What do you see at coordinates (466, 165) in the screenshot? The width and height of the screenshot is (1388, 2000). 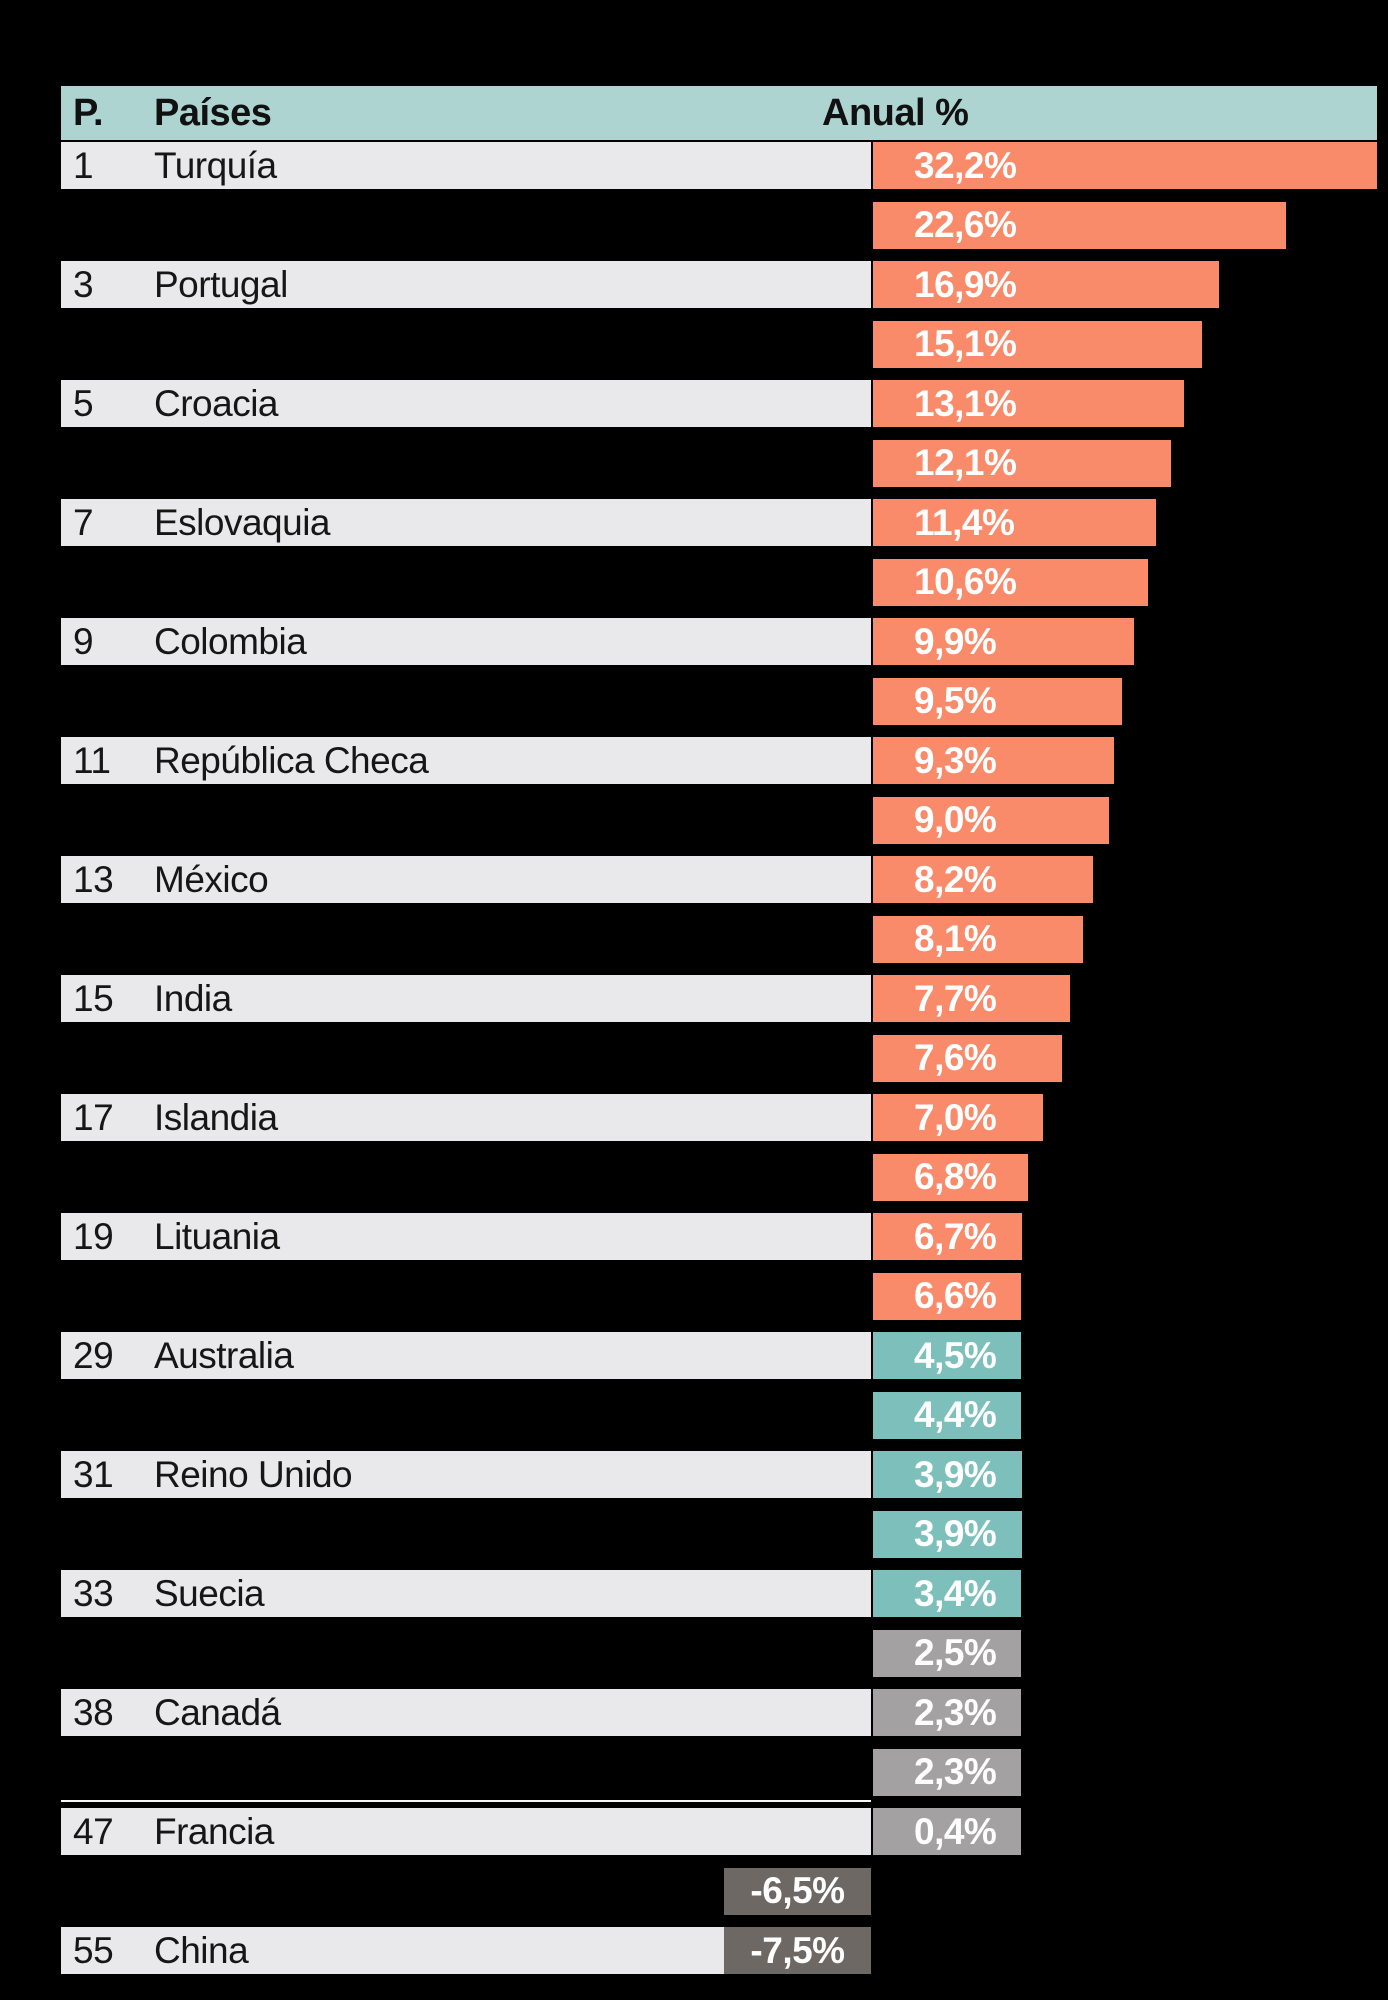 I see `country-cell: 1 Turquía` at bounding box center [466, 165].